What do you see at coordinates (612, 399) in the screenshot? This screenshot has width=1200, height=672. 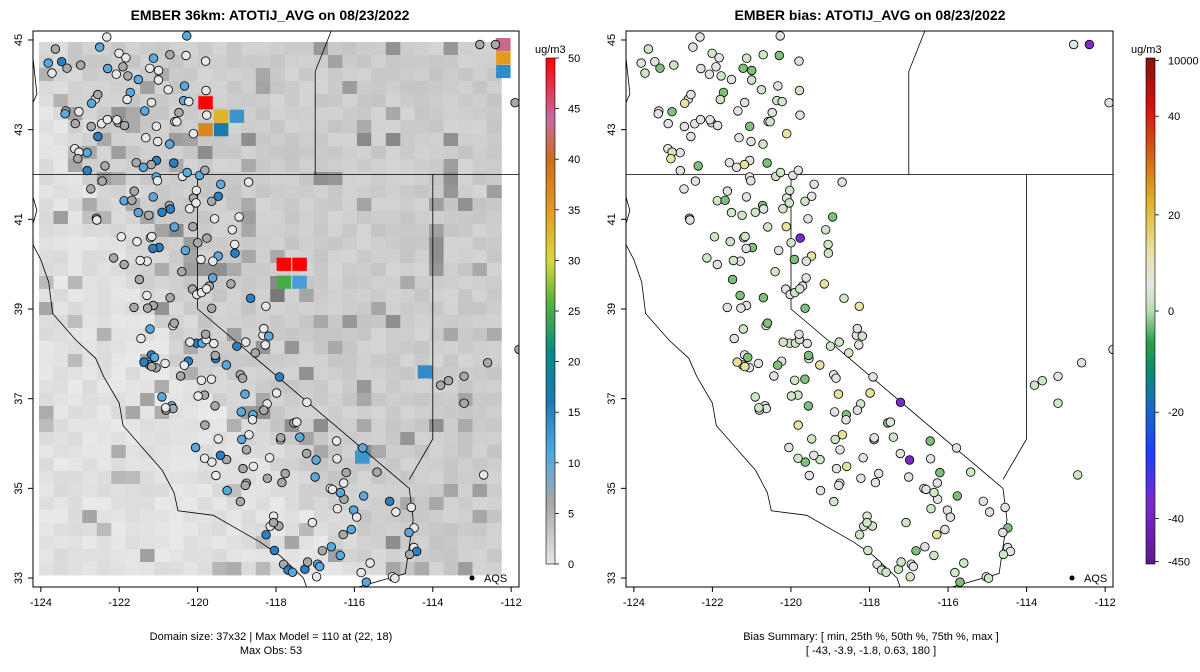 I see `right-y-tick-label: 37` at bounding box center [612, 399].